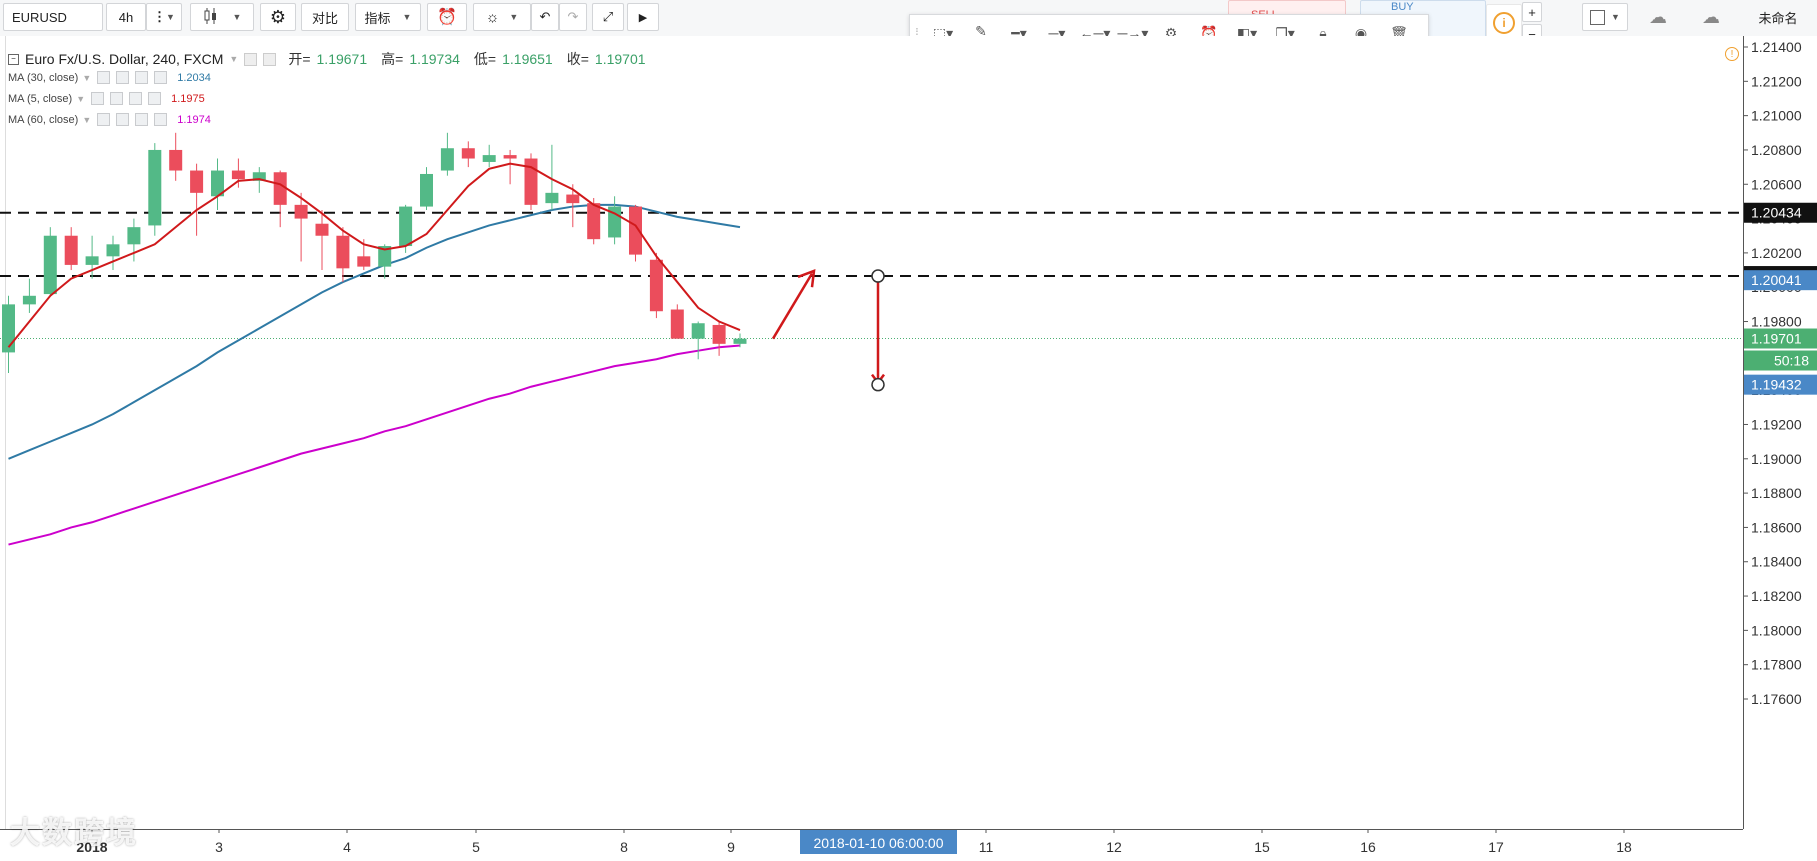 This screenshot has height=861, width=1817. I want to click on indicator-label: MA (5, close), so click(40, 98).